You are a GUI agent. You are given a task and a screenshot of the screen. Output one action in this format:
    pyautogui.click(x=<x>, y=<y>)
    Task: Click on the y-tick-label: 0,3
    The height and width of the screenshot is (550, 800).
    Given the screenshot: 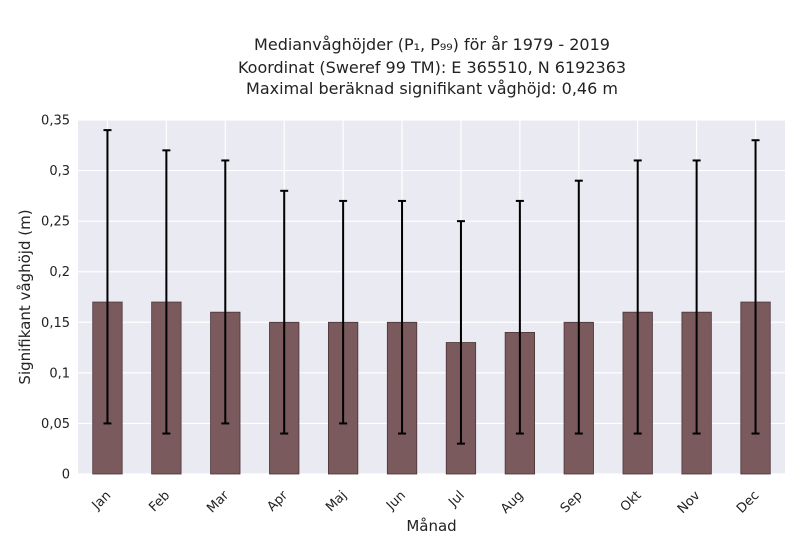 What is the action you would take?
    pyautogui.click(x=59, y=171)
    